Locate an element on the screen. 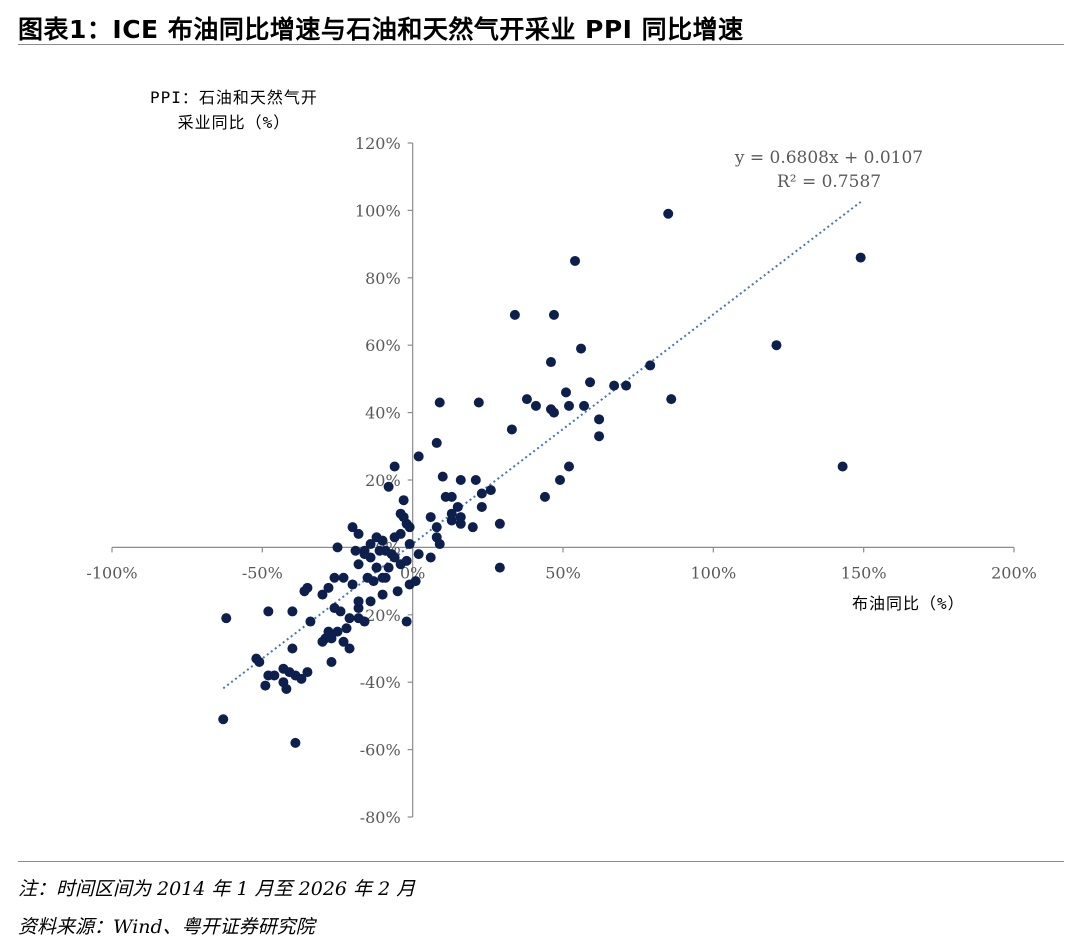 The image size is (1080, 947). x-tick-label: 50% is located at coordinates (563, 572).